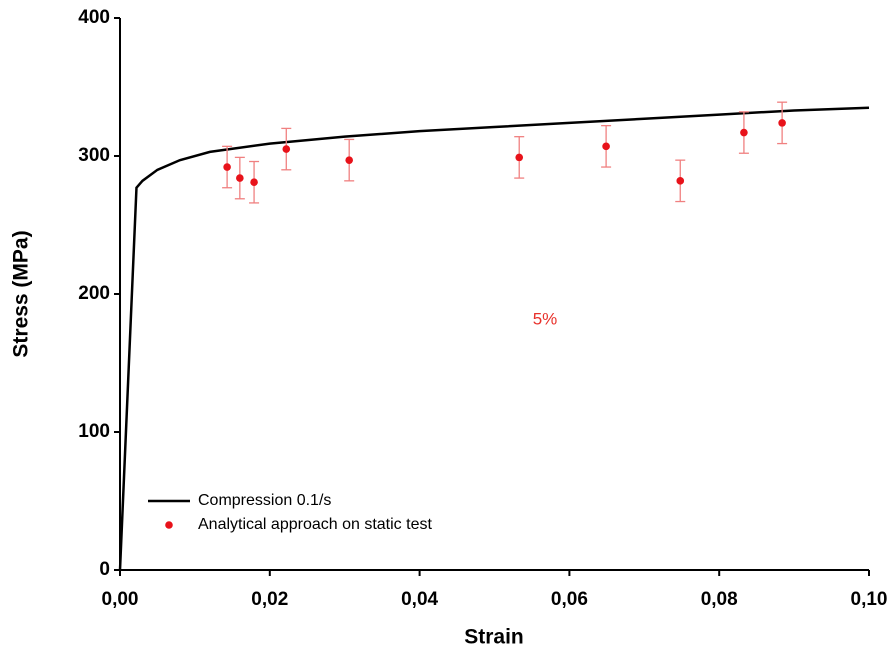 This screenshot has height=653, width=894. What do you see at coordinates (21, 293) in the screenshot?
I see `y-axis-label: Stress (MPa)` at bounding box center [21, 293].